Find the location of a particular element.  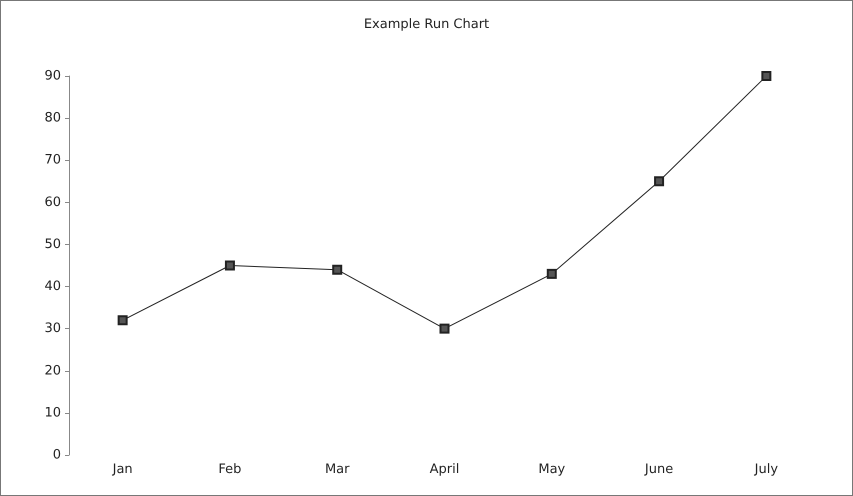

y-tick-label: 70 is located at coordinates (52, 160).